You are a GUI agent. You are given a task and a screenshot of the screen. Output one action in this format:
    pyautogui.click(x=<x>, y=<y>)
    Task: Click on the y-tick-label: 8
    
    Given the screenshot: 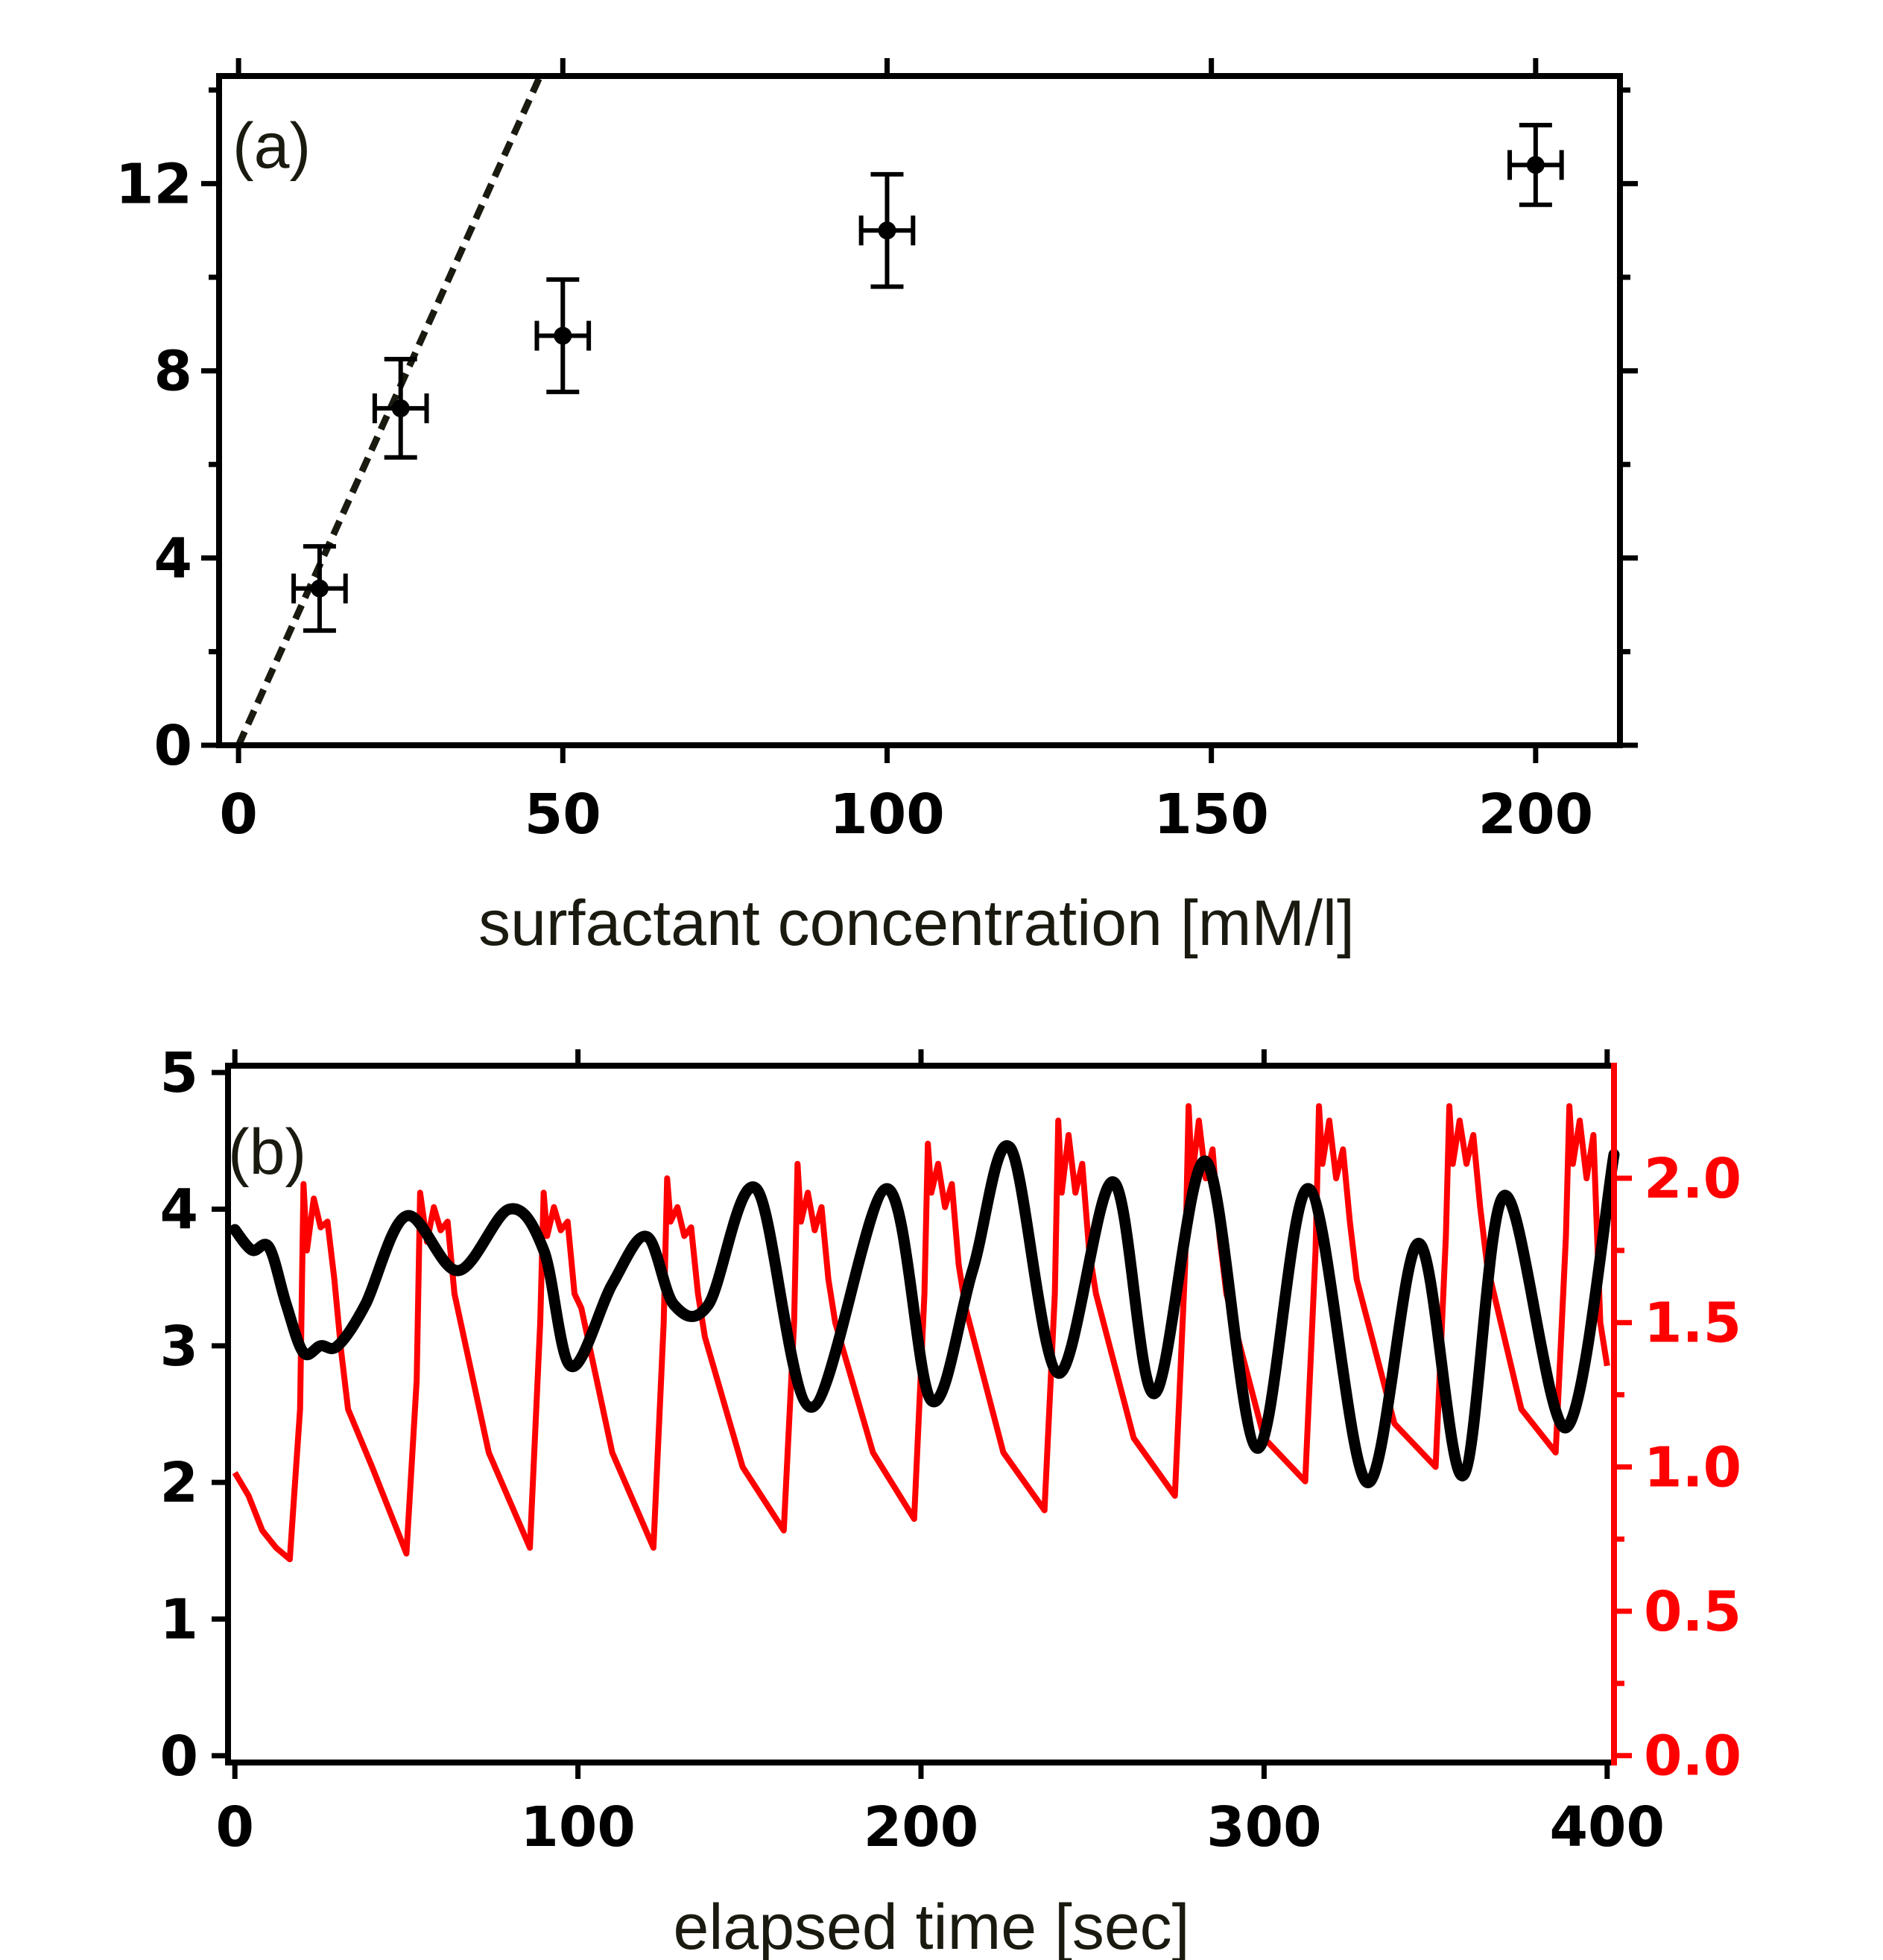 What is the action you would take?
    pyautogui.click(x=173, y=372)
    